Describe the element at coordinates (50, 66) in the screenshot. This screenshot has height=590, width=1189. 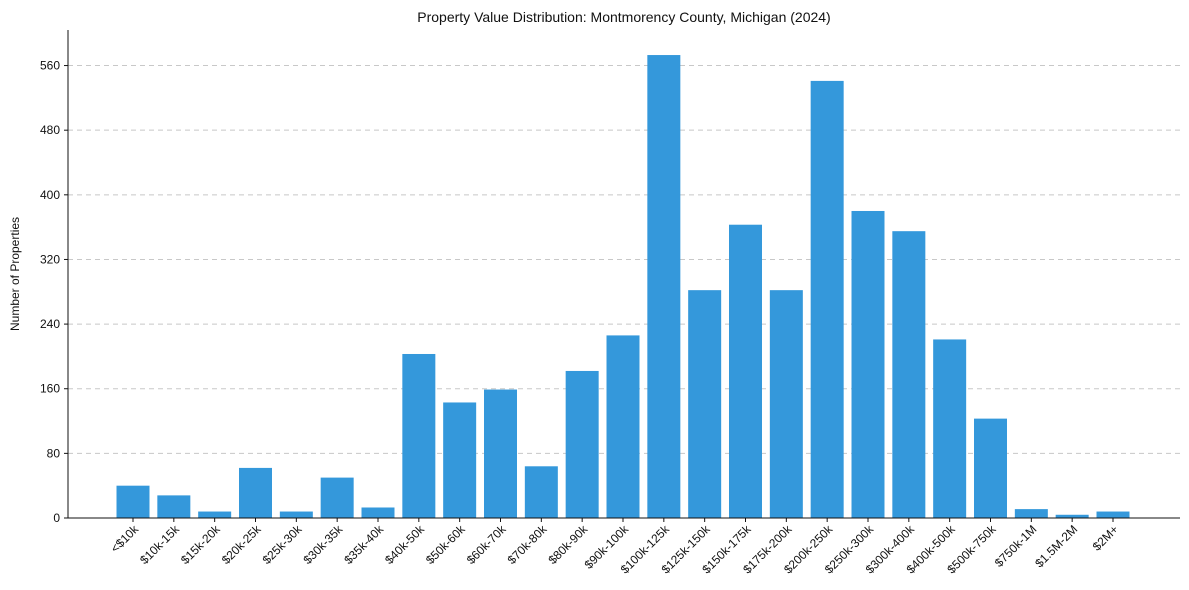
I see `y-tick-label: 560` at that location.